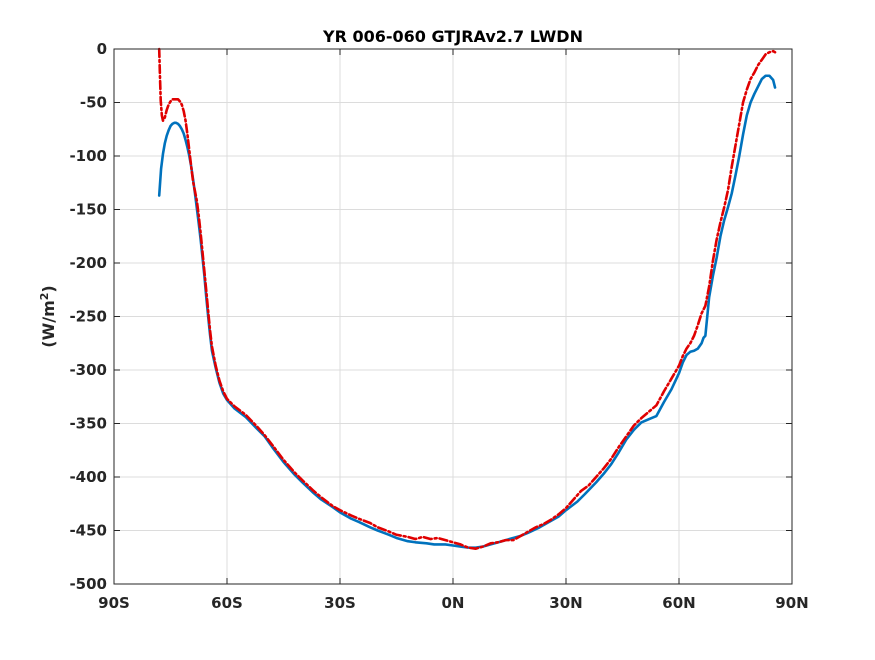  I want to click on y-tick-label: -300, so click(88, 370).